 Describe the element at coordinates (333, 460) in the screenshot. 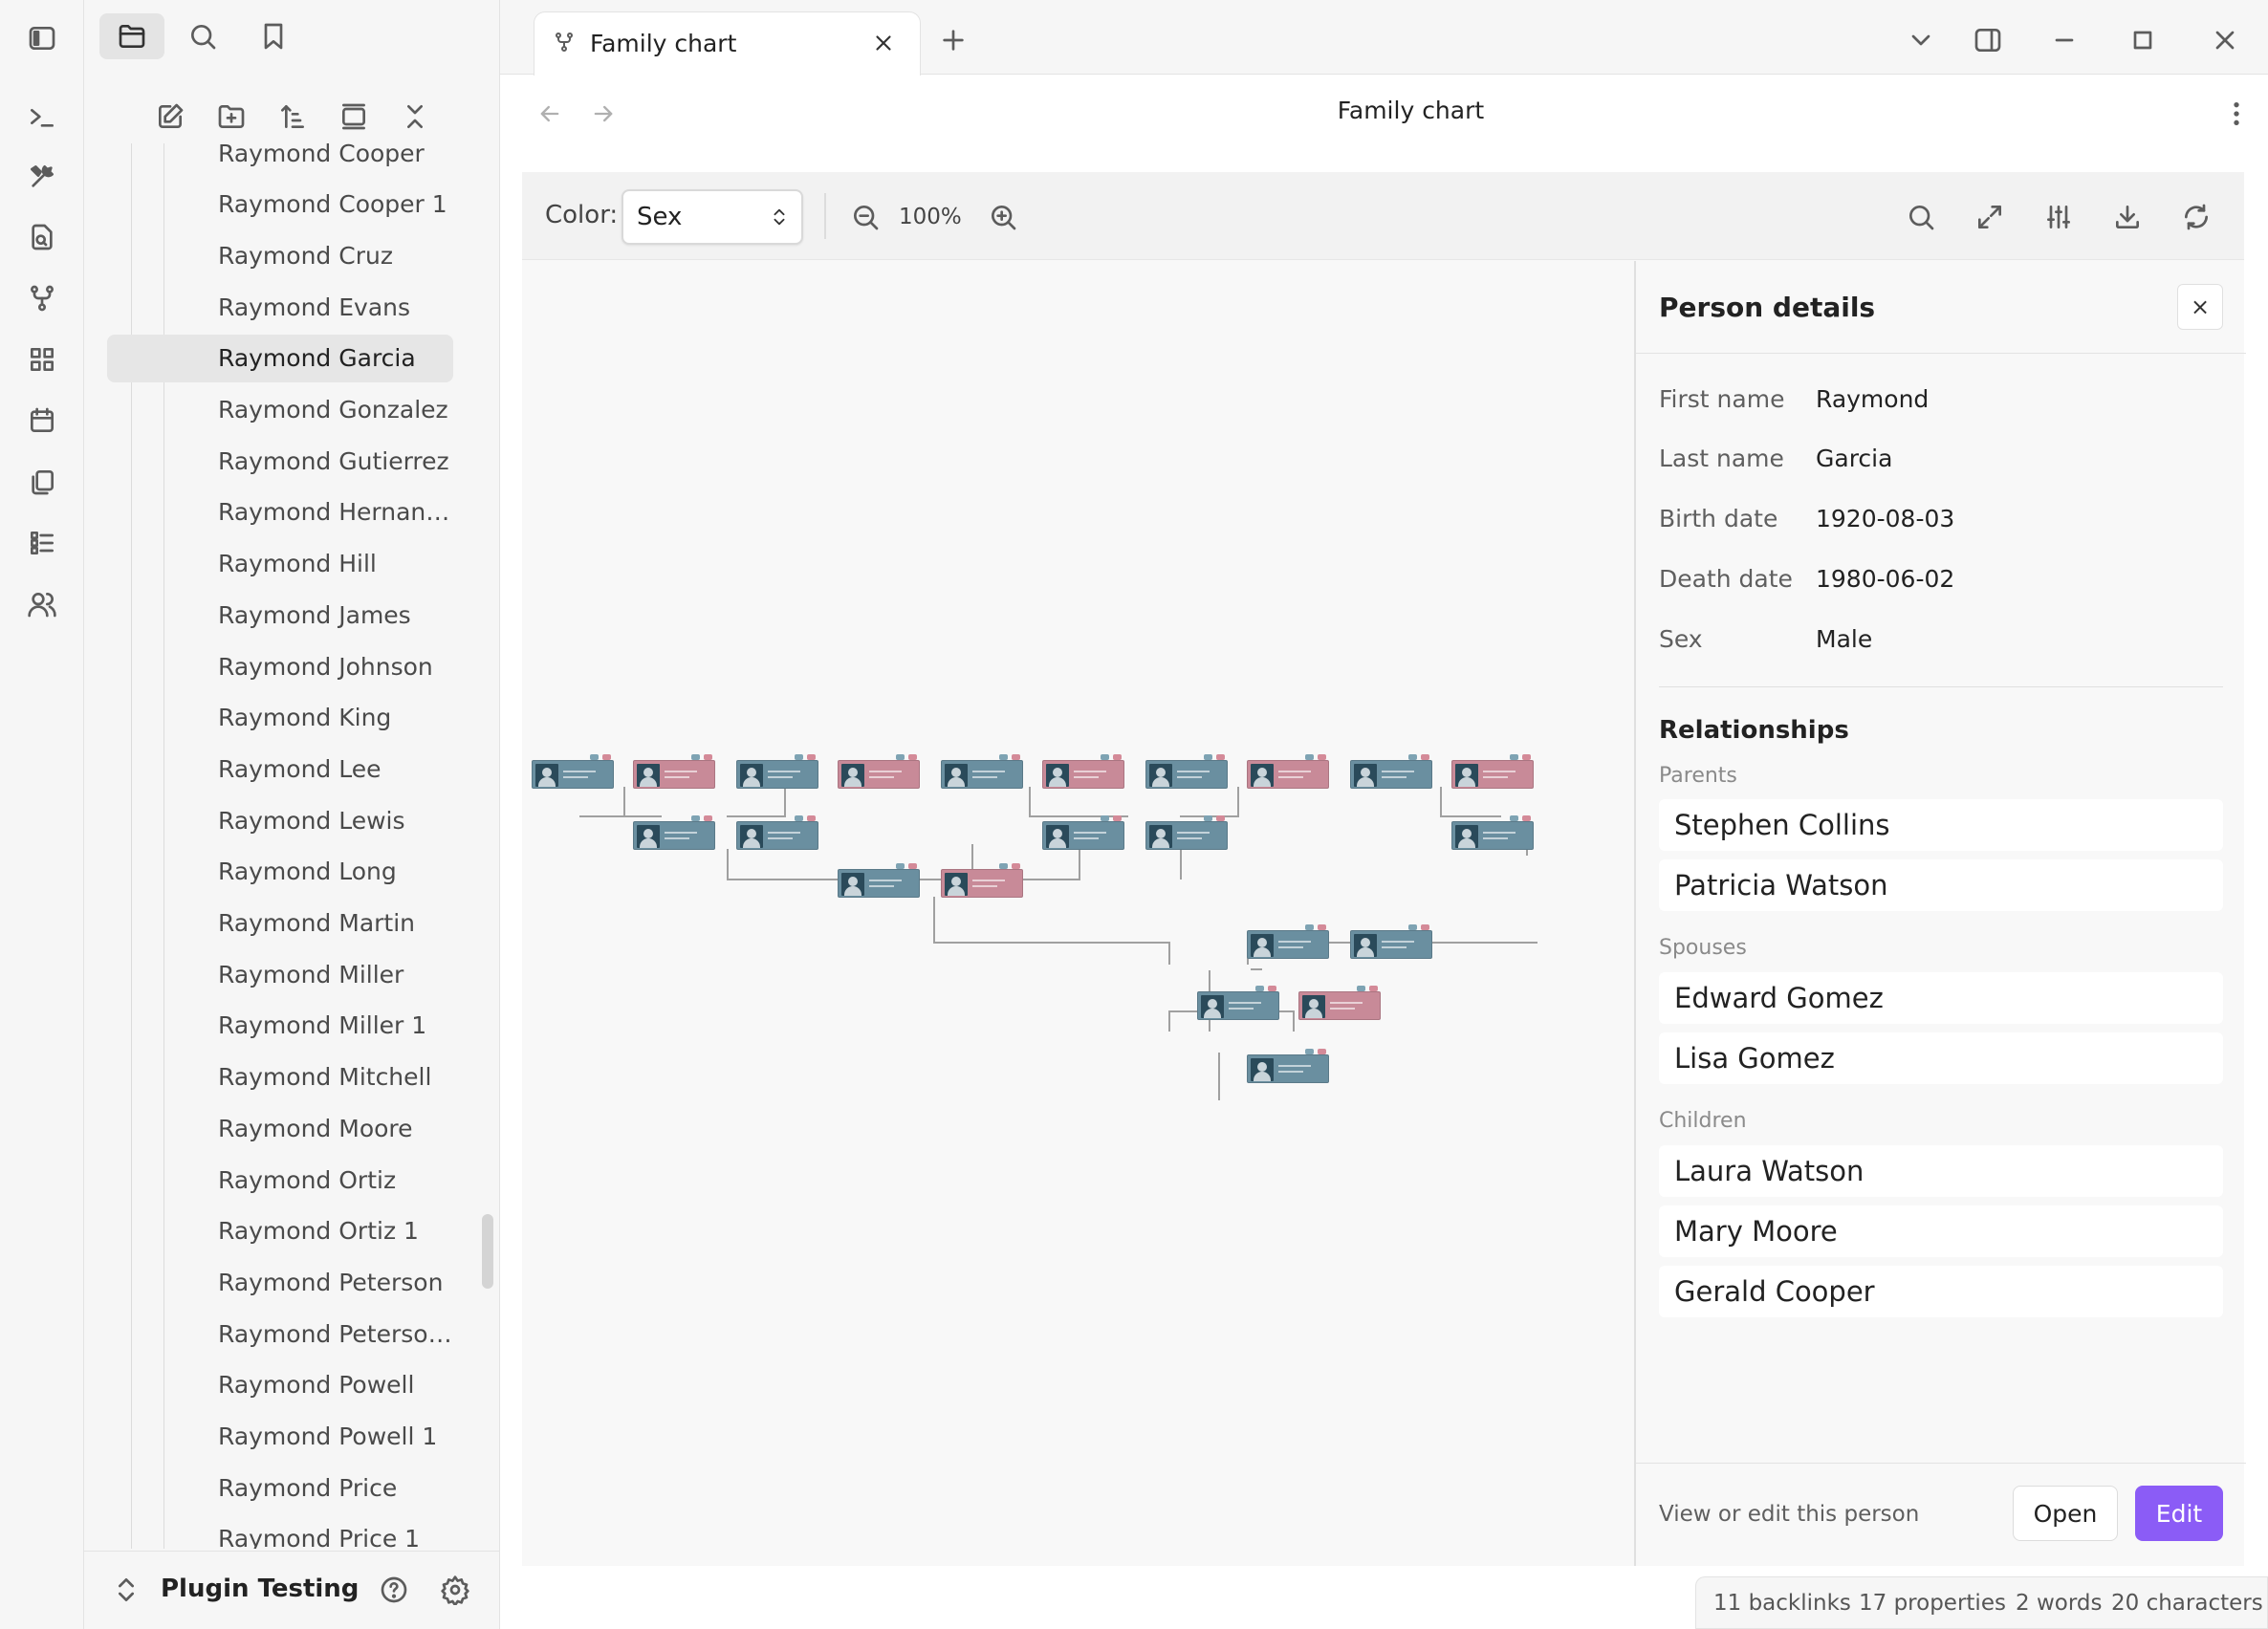

I see `file-tree-item: Raymond Gutierrez` at that location.